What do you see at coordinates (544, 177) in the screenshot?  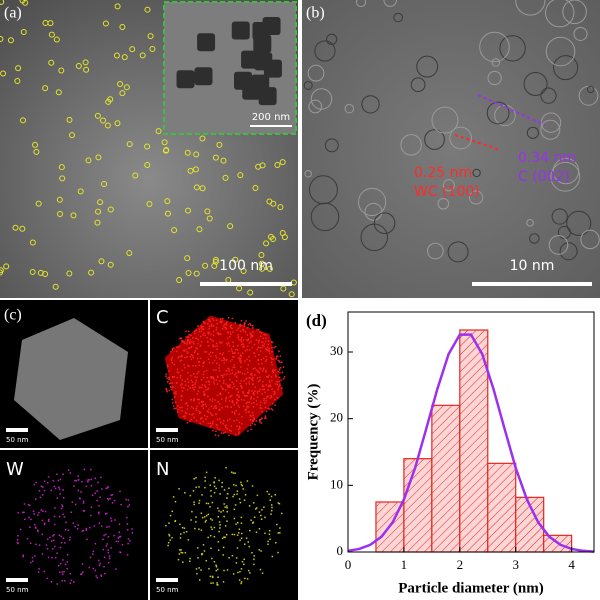 I see `plane-label: C (002)` at bounding box center [544, 177].